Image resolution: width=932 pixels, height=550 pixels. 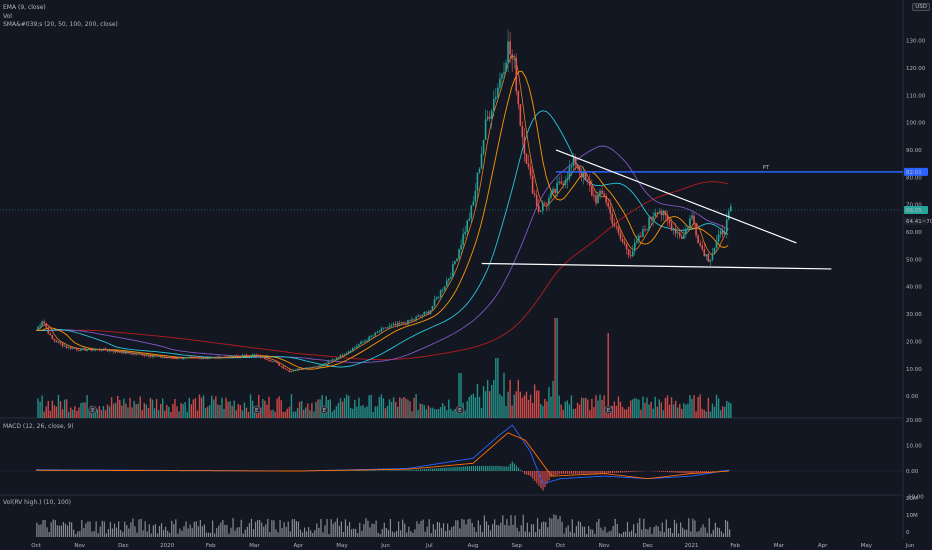 I want to click on price-axis-tick: 20.00, so click(x=914, y=342).